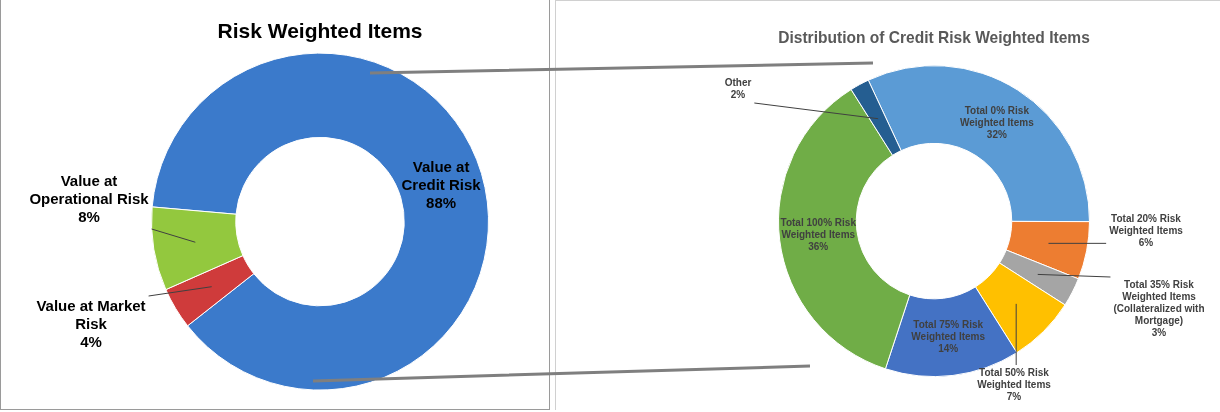 This screenshot has width=1220, height=412. What do you see at coordinates (1146, 242) in the screenshot?
I see `data-label: 6%` at bounding box center [1146, 242].